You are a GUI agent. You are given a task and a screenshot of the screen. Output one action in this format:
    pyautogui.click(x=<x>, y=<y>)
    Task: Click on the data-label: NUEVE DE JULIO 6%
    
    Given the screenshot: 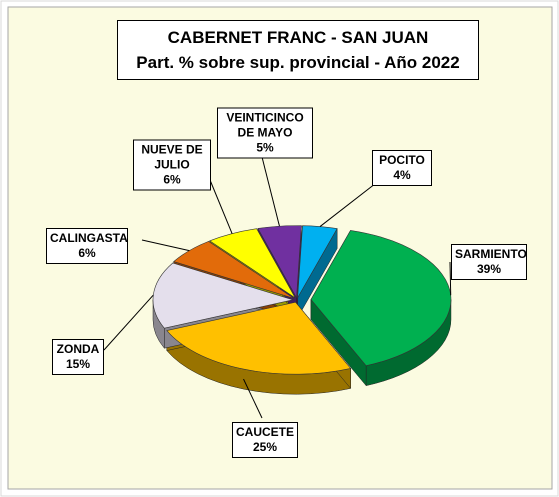 What is the action you would take?
    pyautogui.click(x=172, y=165)
    